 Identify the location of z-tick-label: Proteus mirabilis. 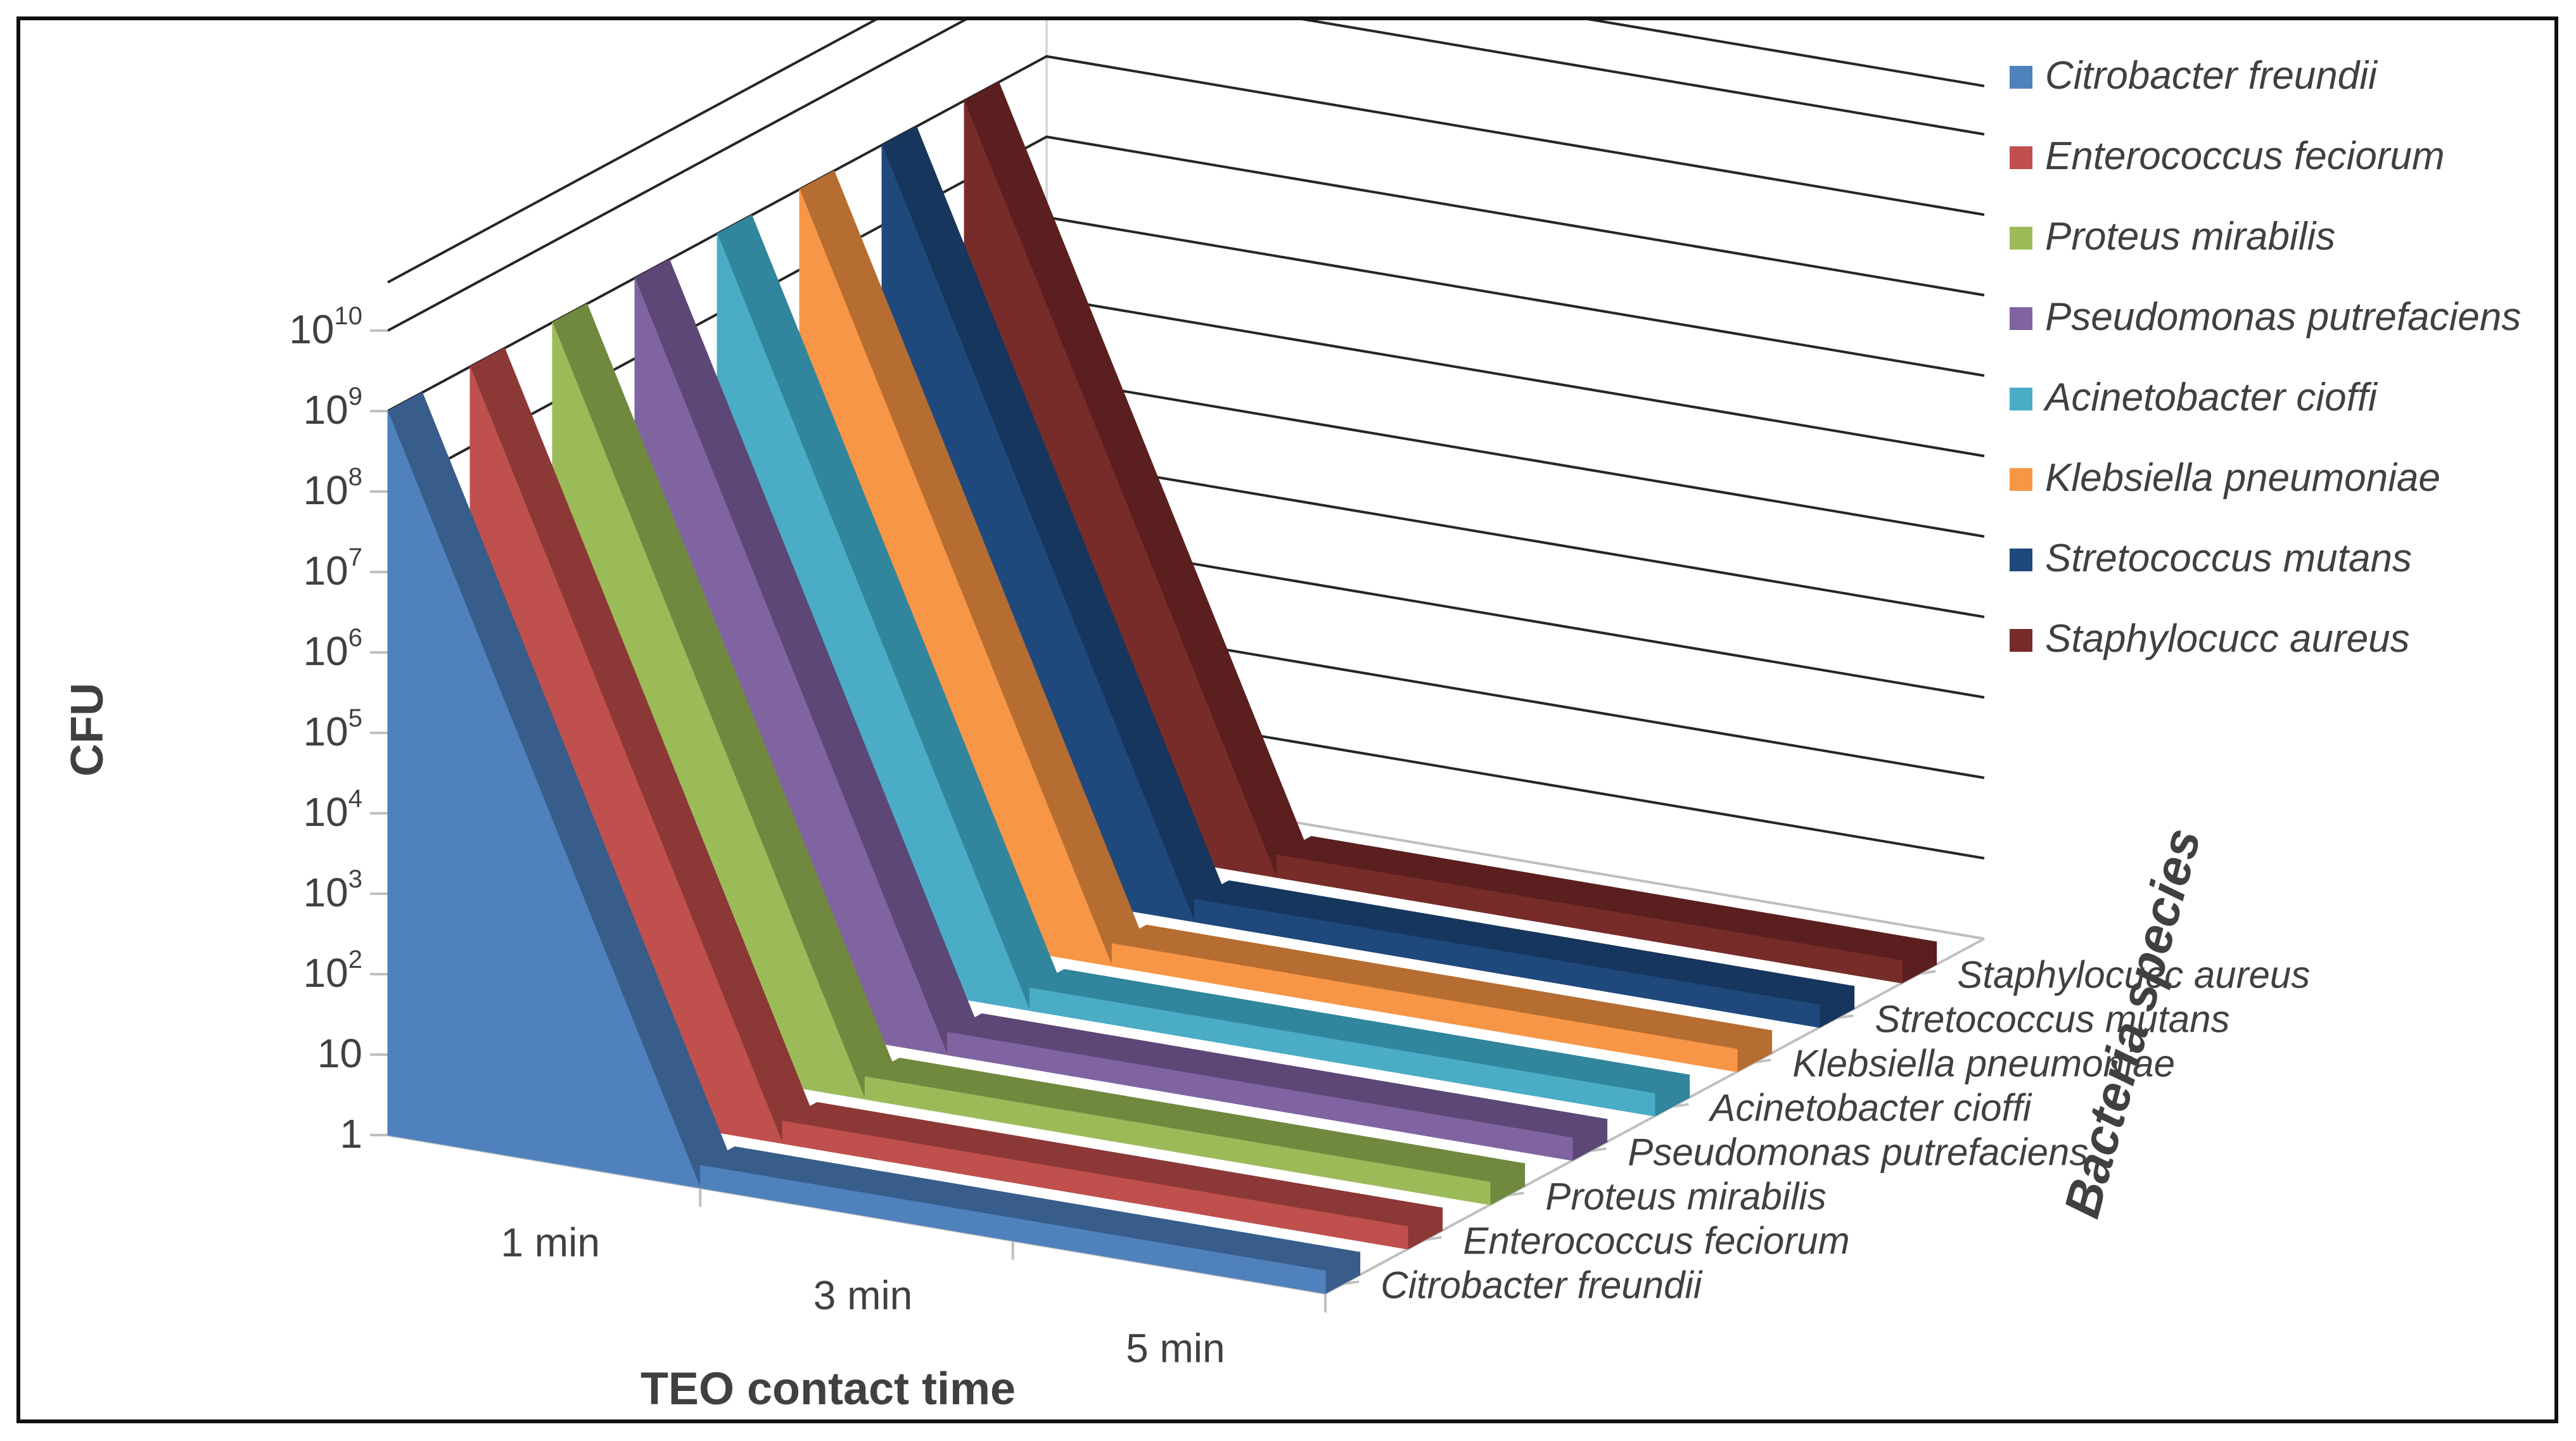
(1686, 1196).